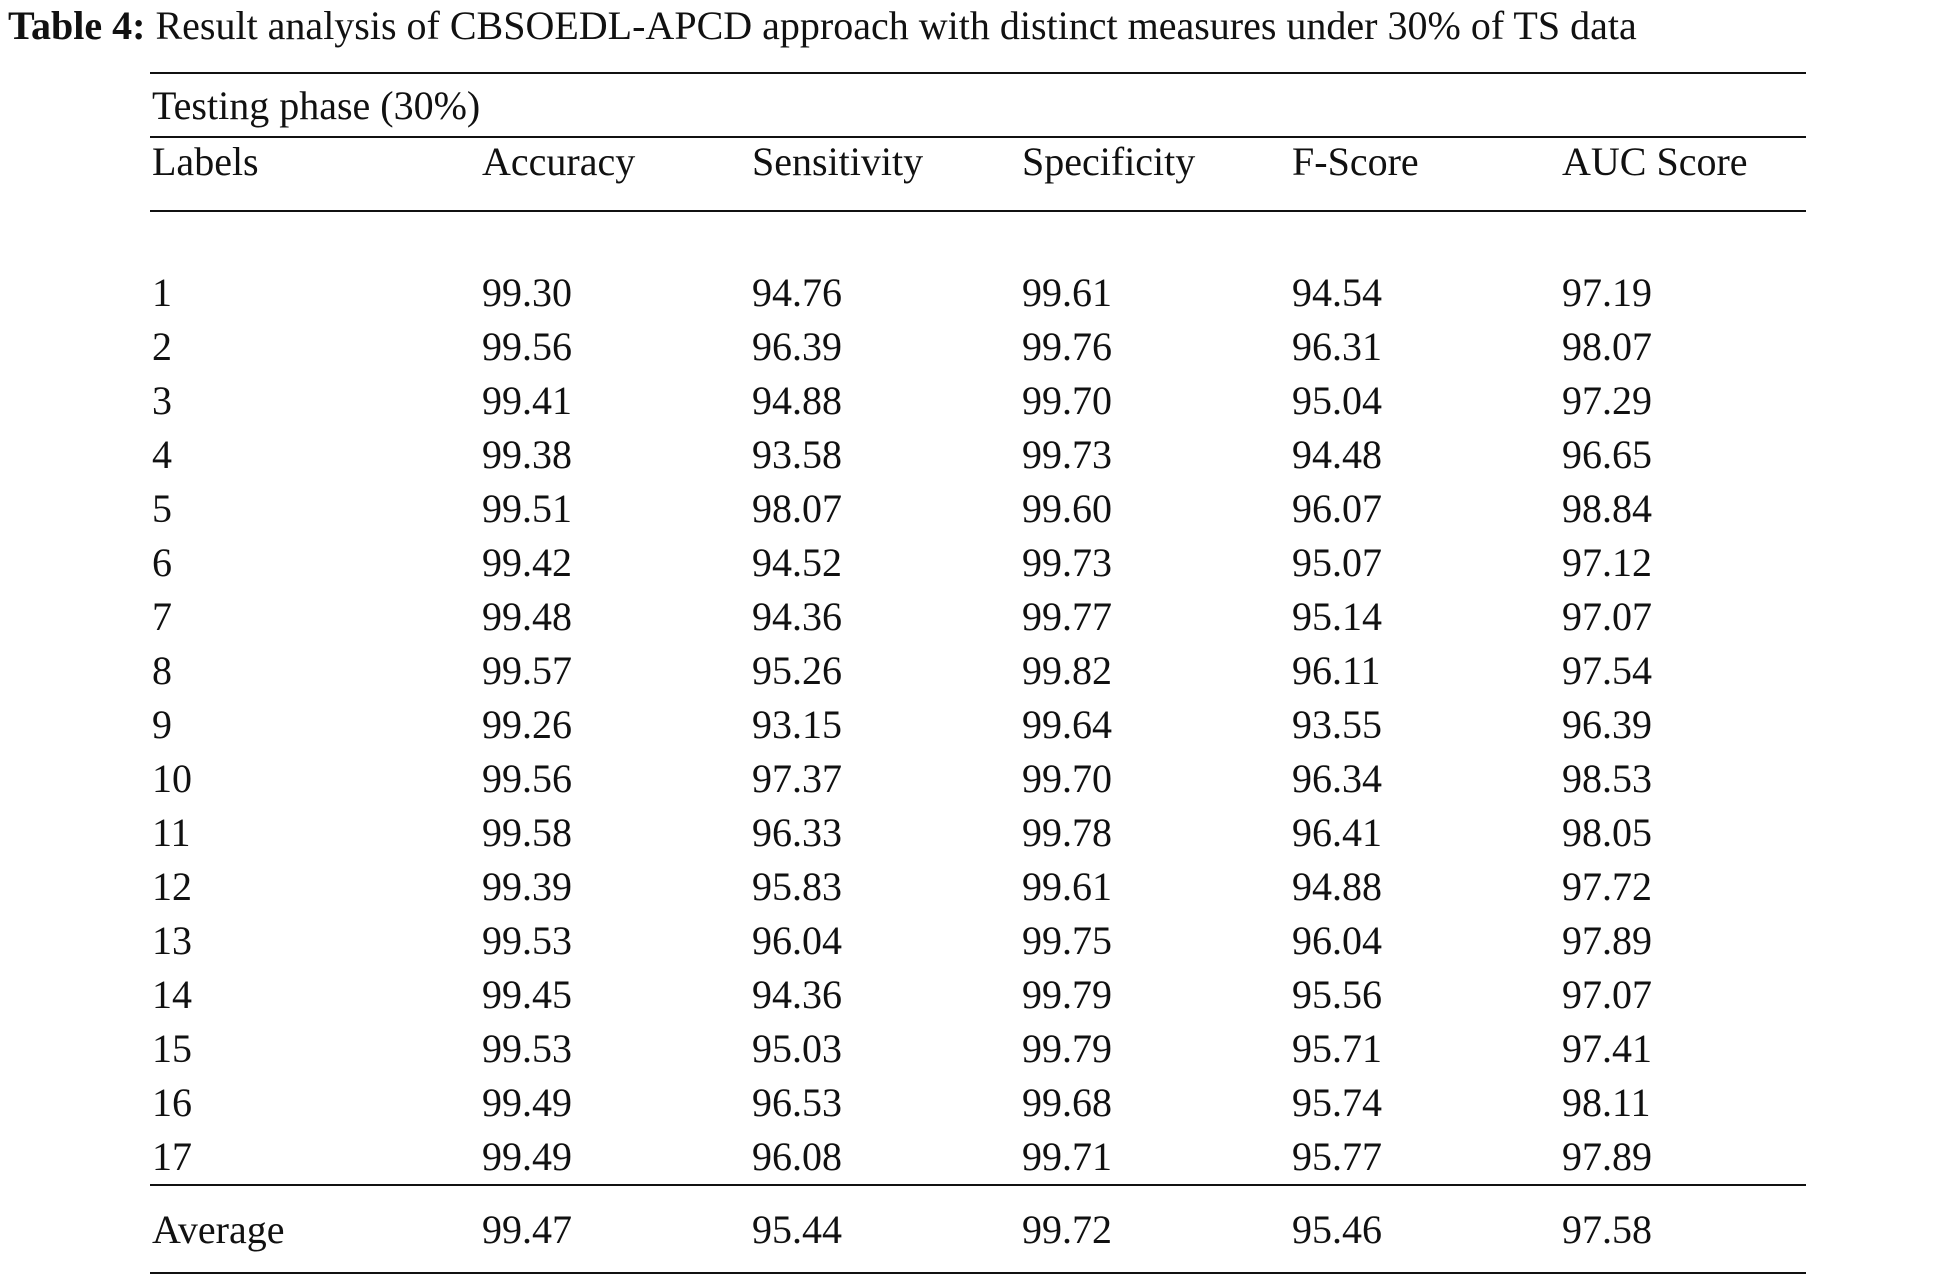  I want to click on cell-label: 6, so click(162, 562).